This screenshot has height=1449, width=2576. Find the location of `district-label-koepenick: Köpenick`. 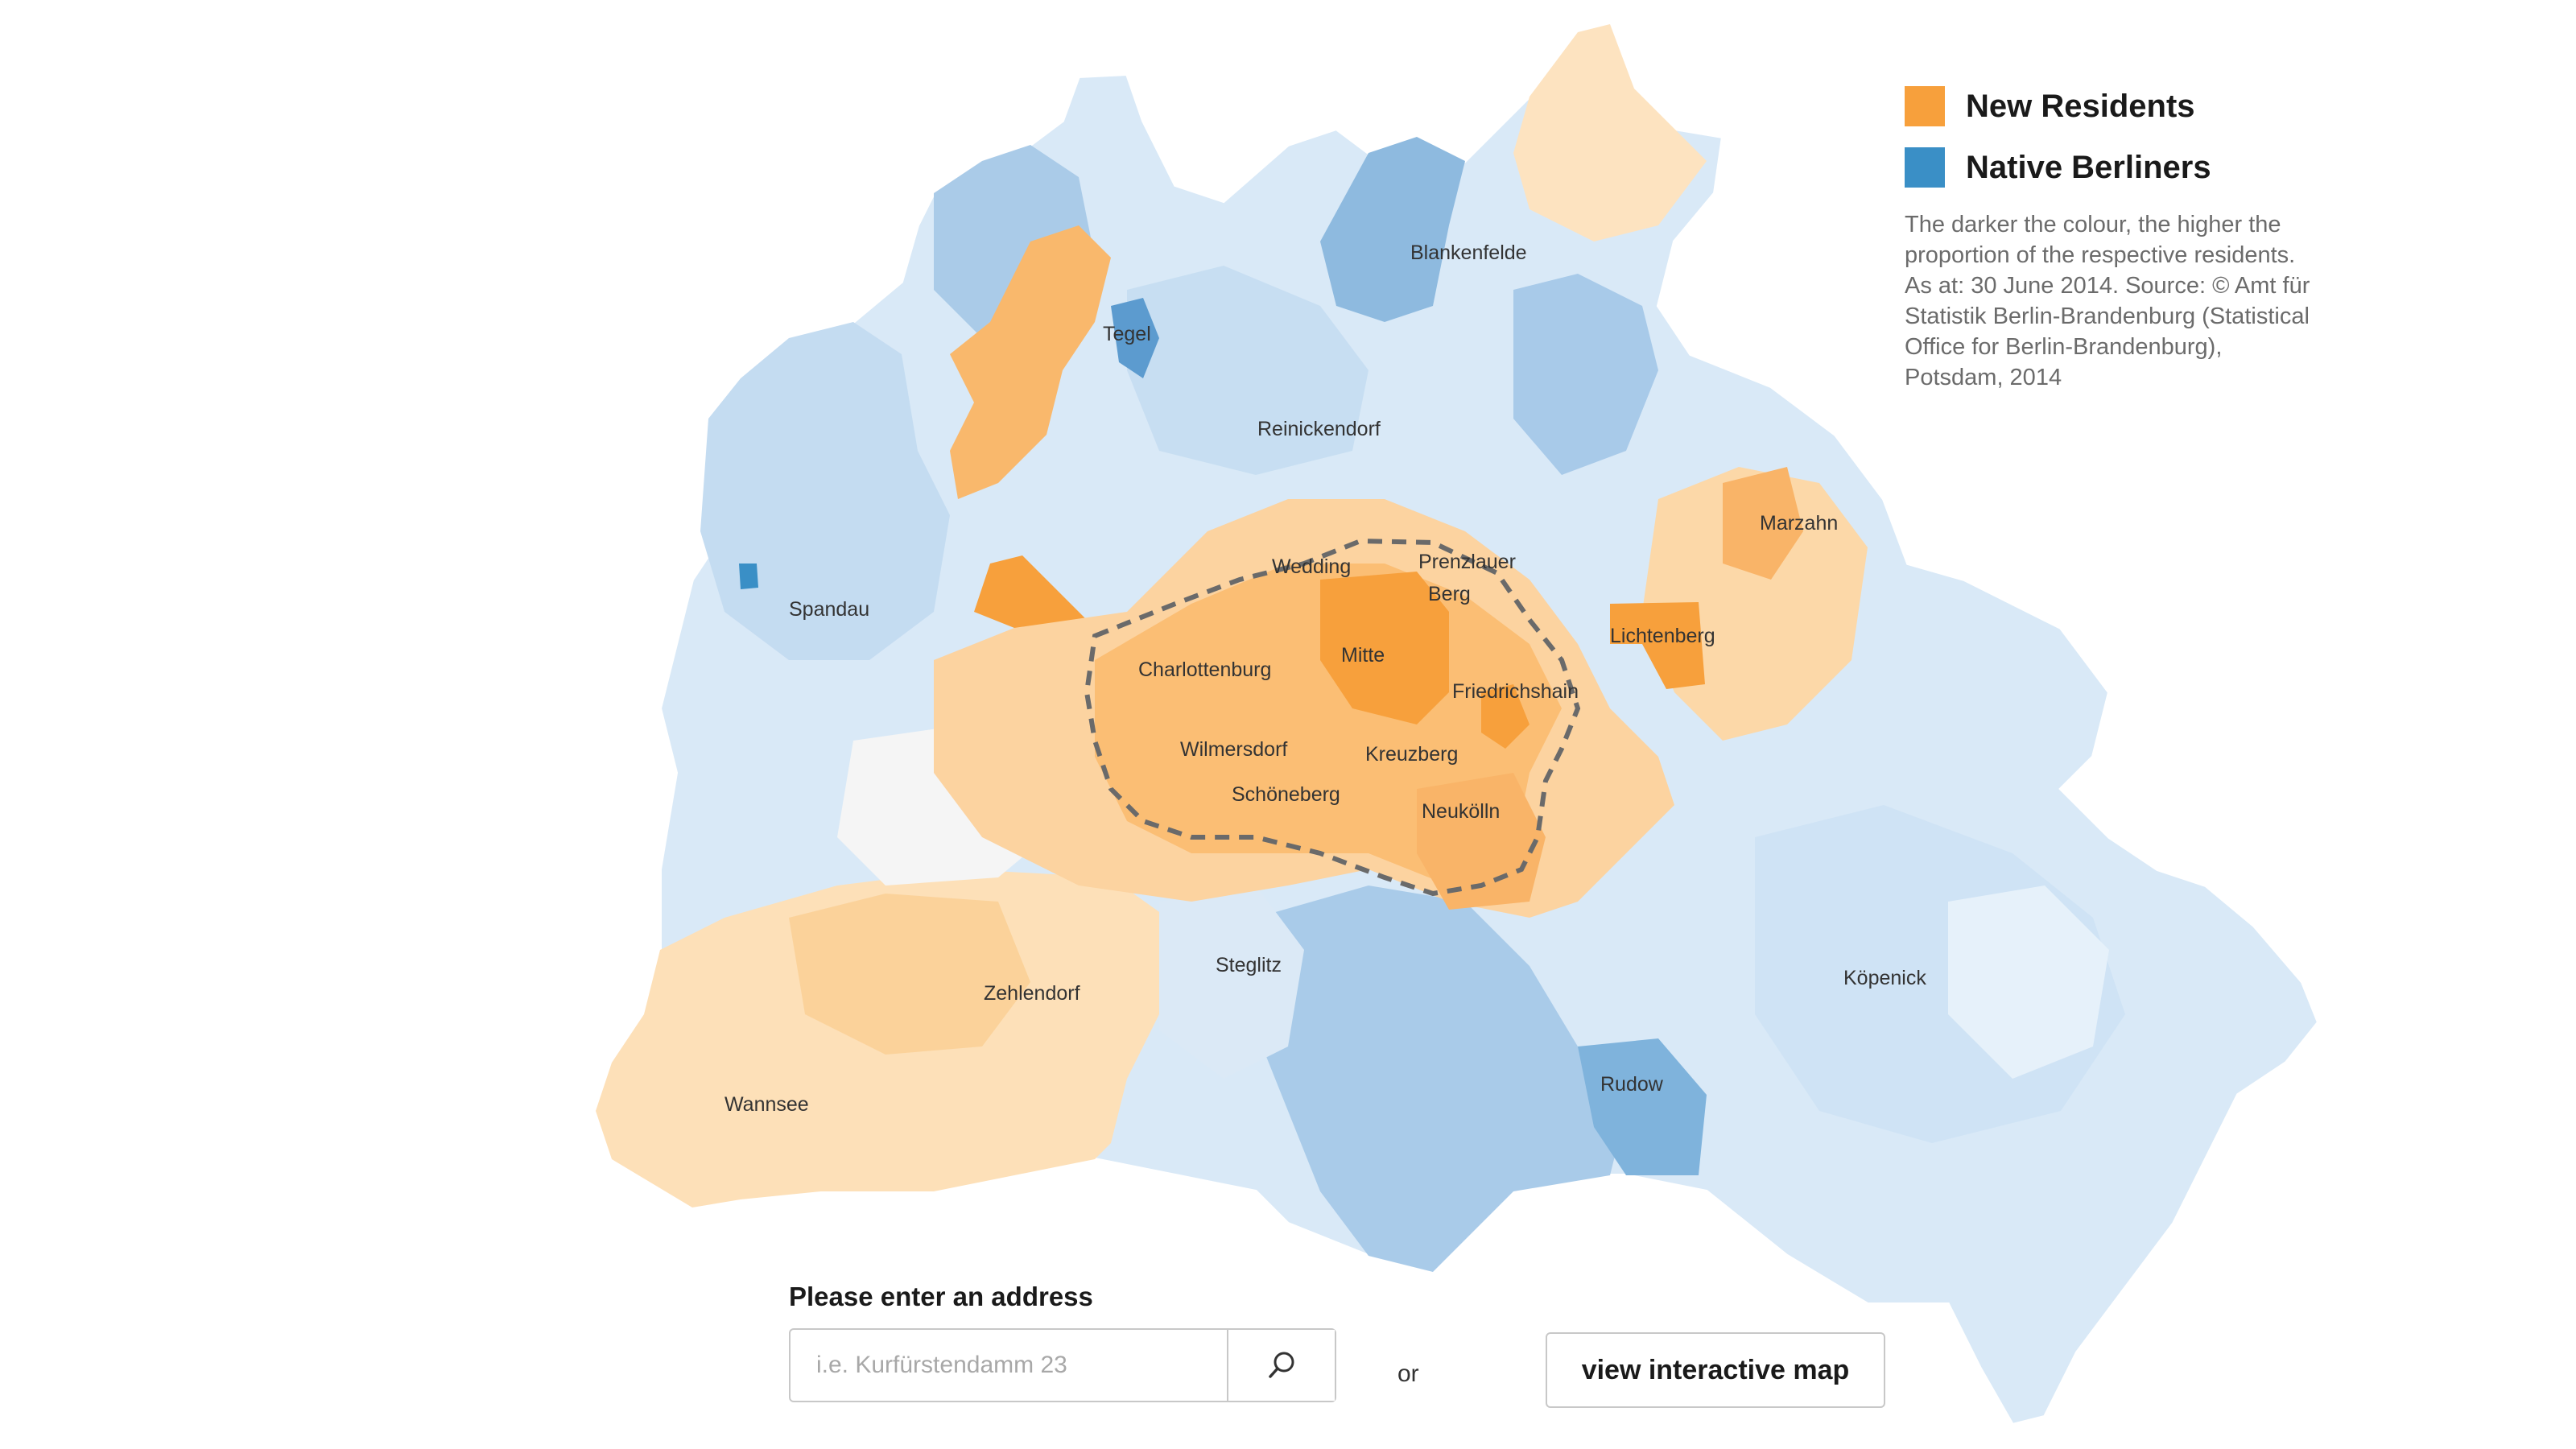

district-label-koepenick: Köpenick is located at coordinates (1884, 978).